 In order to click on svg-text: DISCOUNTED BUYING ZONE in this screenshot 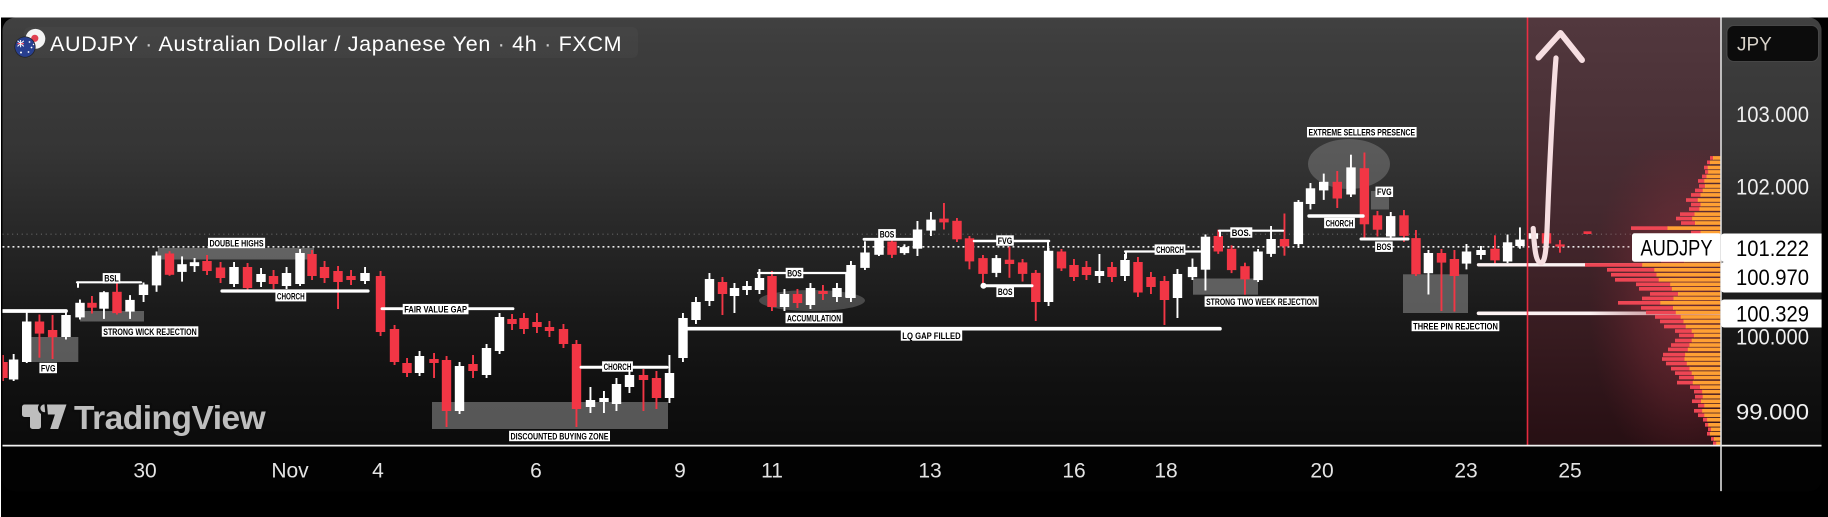, I will do `click(560, 436)`.